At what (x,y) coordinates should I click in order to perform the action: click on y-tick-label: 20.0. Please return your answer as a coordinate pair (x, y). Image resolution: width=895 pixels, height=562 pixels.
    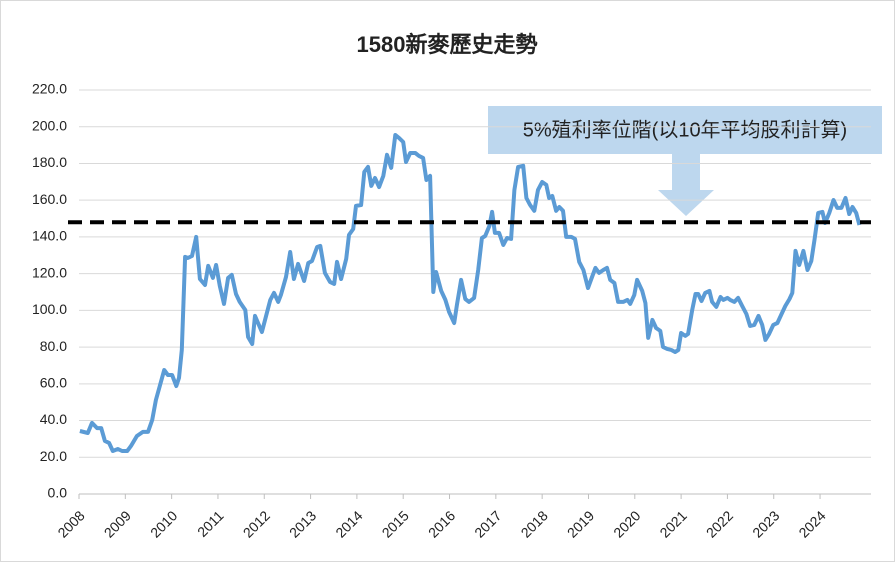
    Looking at the image, I should click on (53, 456).